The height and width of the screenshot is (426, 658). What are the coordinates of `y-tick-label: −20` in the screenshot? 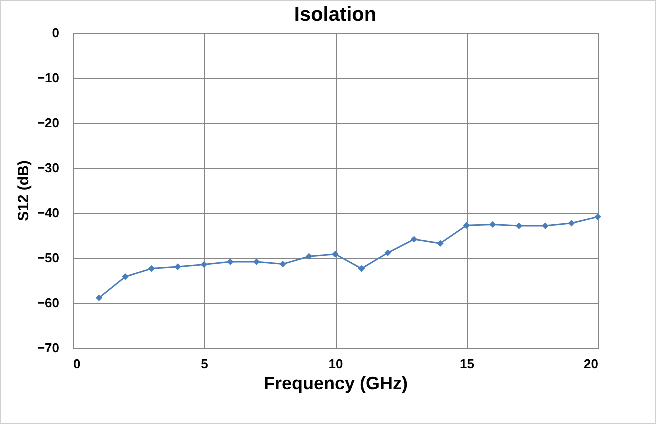 It's located at (48, 123).